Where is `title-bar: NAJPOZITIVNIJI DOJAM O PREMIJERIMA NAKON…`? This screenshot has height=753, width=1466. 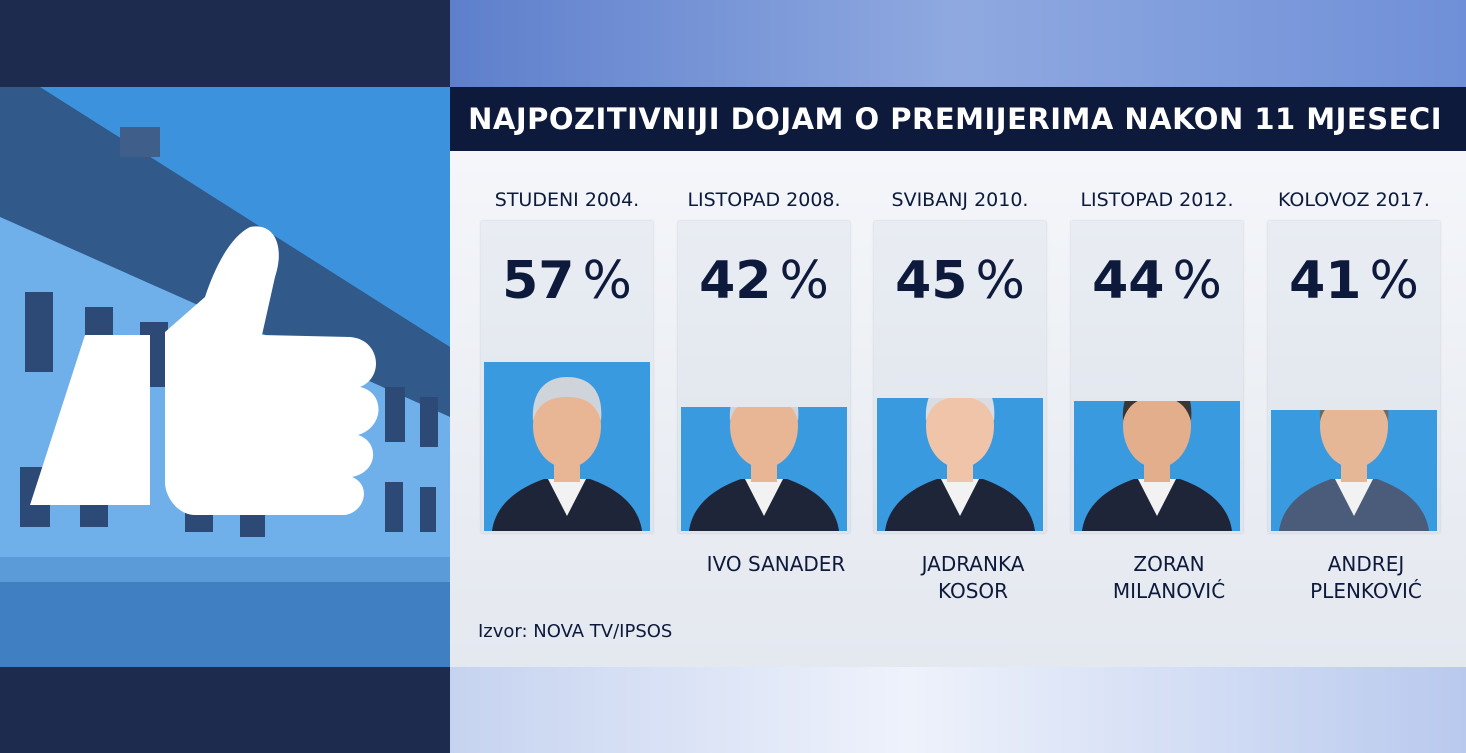
title-bar: NAJPOZITIVNIJI DOJAM O PREMIJERIMA NAKON… is located at coordinates (958, 119).